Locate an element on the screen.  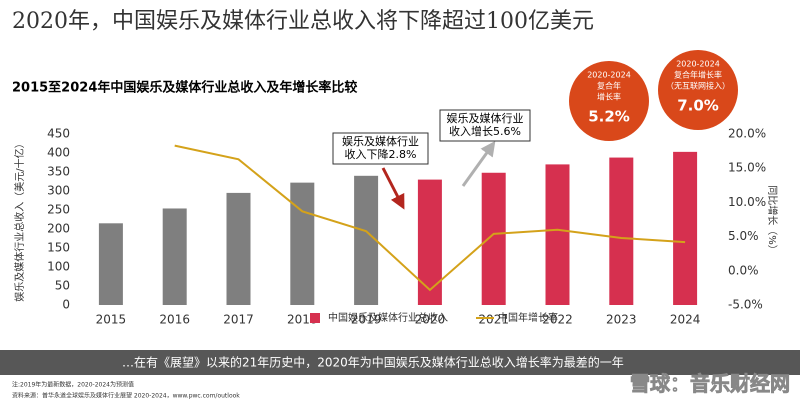
y-tick-label: 0 is located at coordinates (66, 305).